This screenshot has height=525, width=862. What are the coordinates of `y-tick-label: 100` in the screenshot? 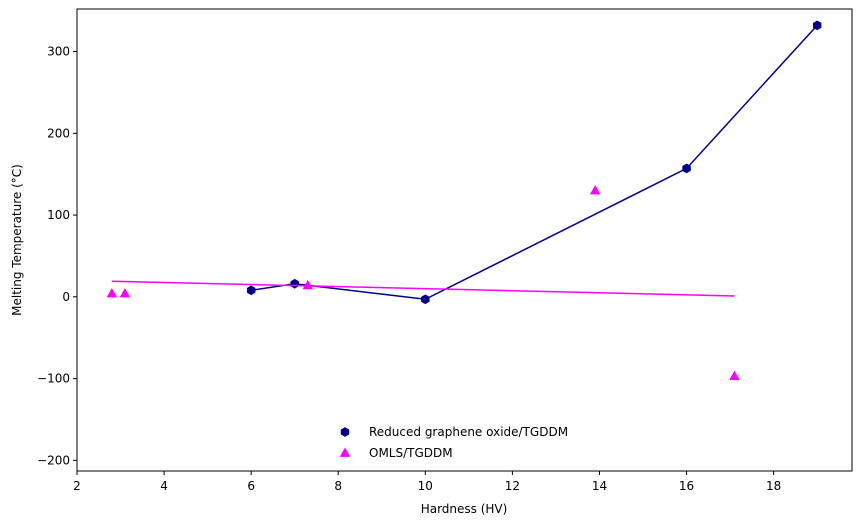 It's located at (58, 215).